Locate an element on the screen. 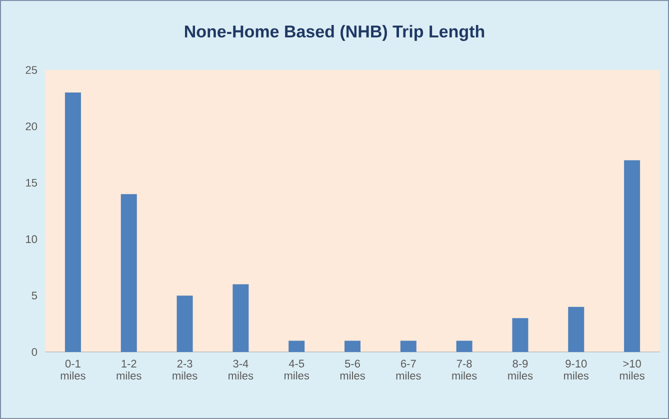  y-tick-label: 10 is located at coordinates (32, 239).